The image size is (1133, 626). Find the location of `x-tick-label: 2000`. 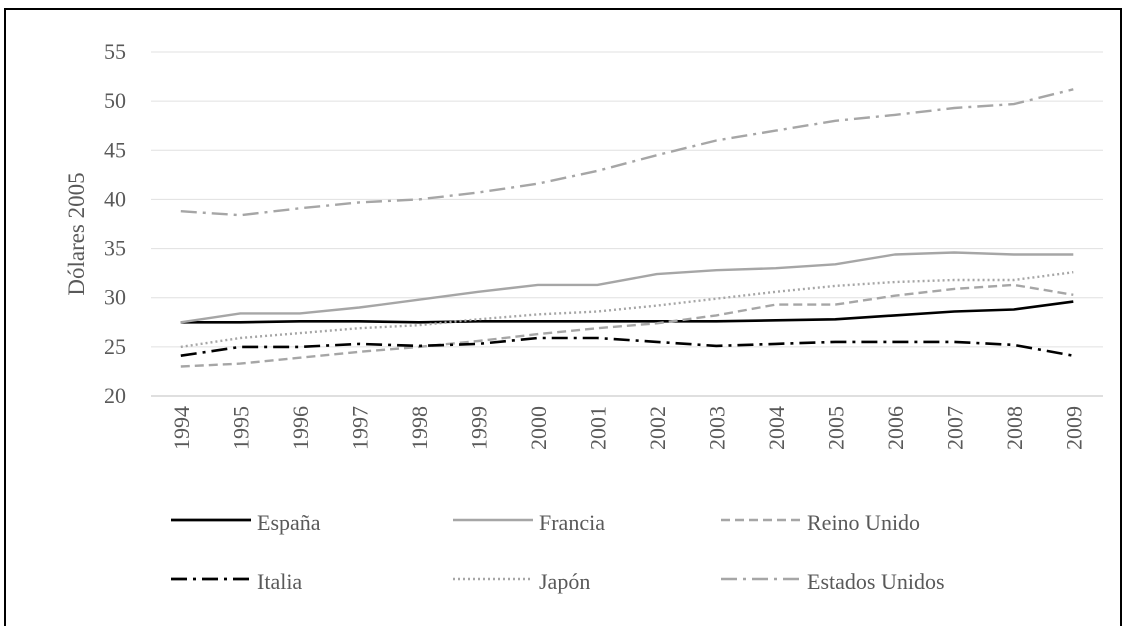

x-tick-label: 2000 is located at coordinates (538, 428).